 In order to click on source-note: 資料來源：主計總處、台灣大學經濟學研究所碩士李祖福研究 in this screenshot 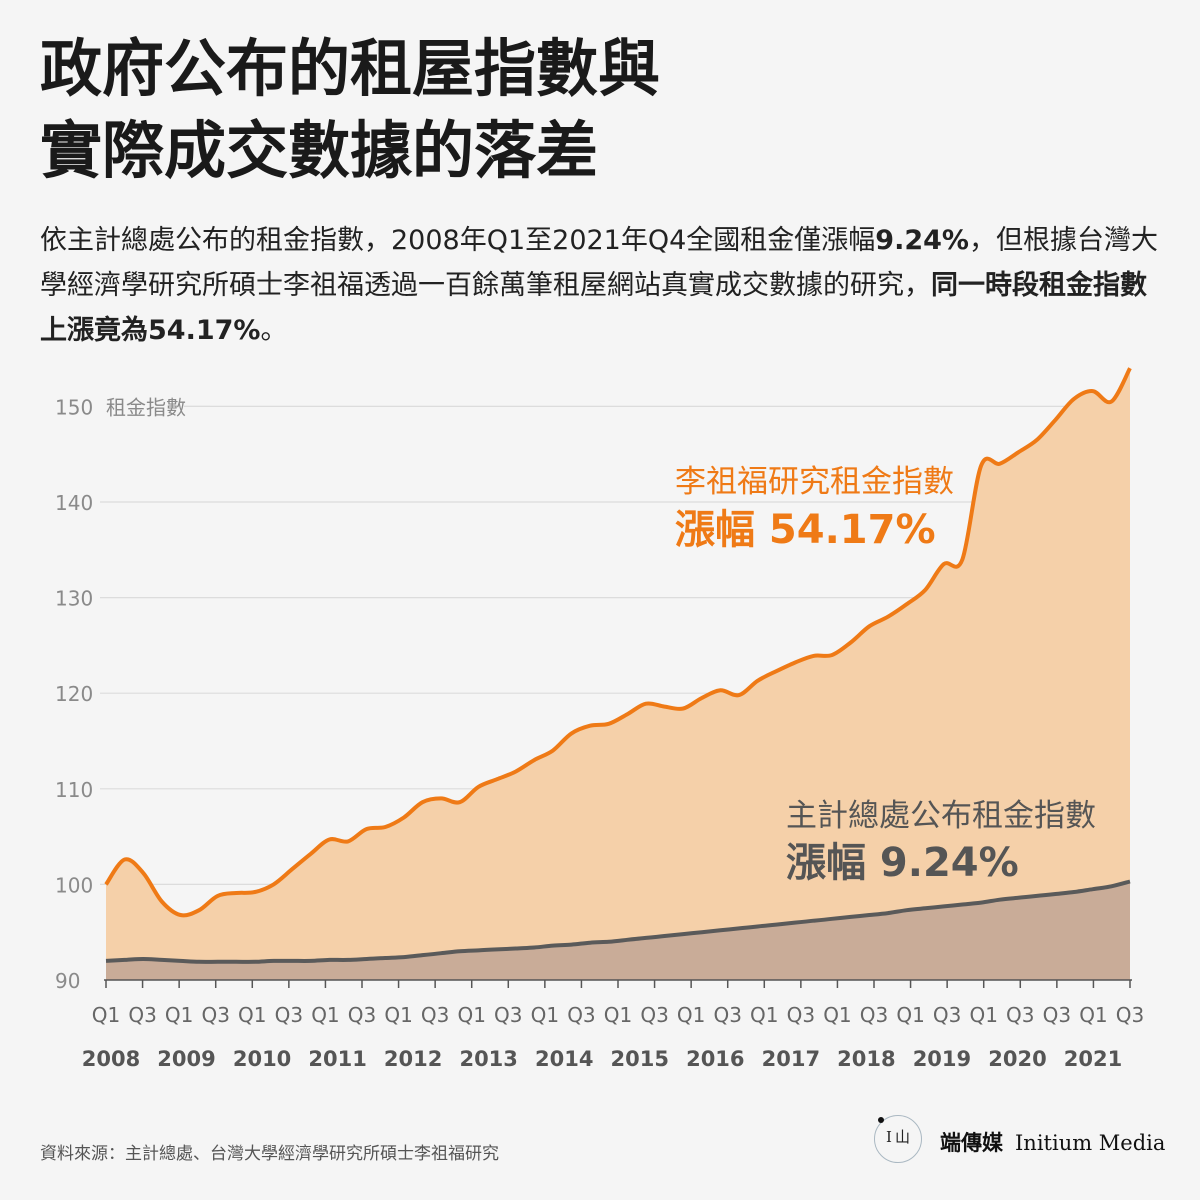, I will do `click(269, 1154)`.